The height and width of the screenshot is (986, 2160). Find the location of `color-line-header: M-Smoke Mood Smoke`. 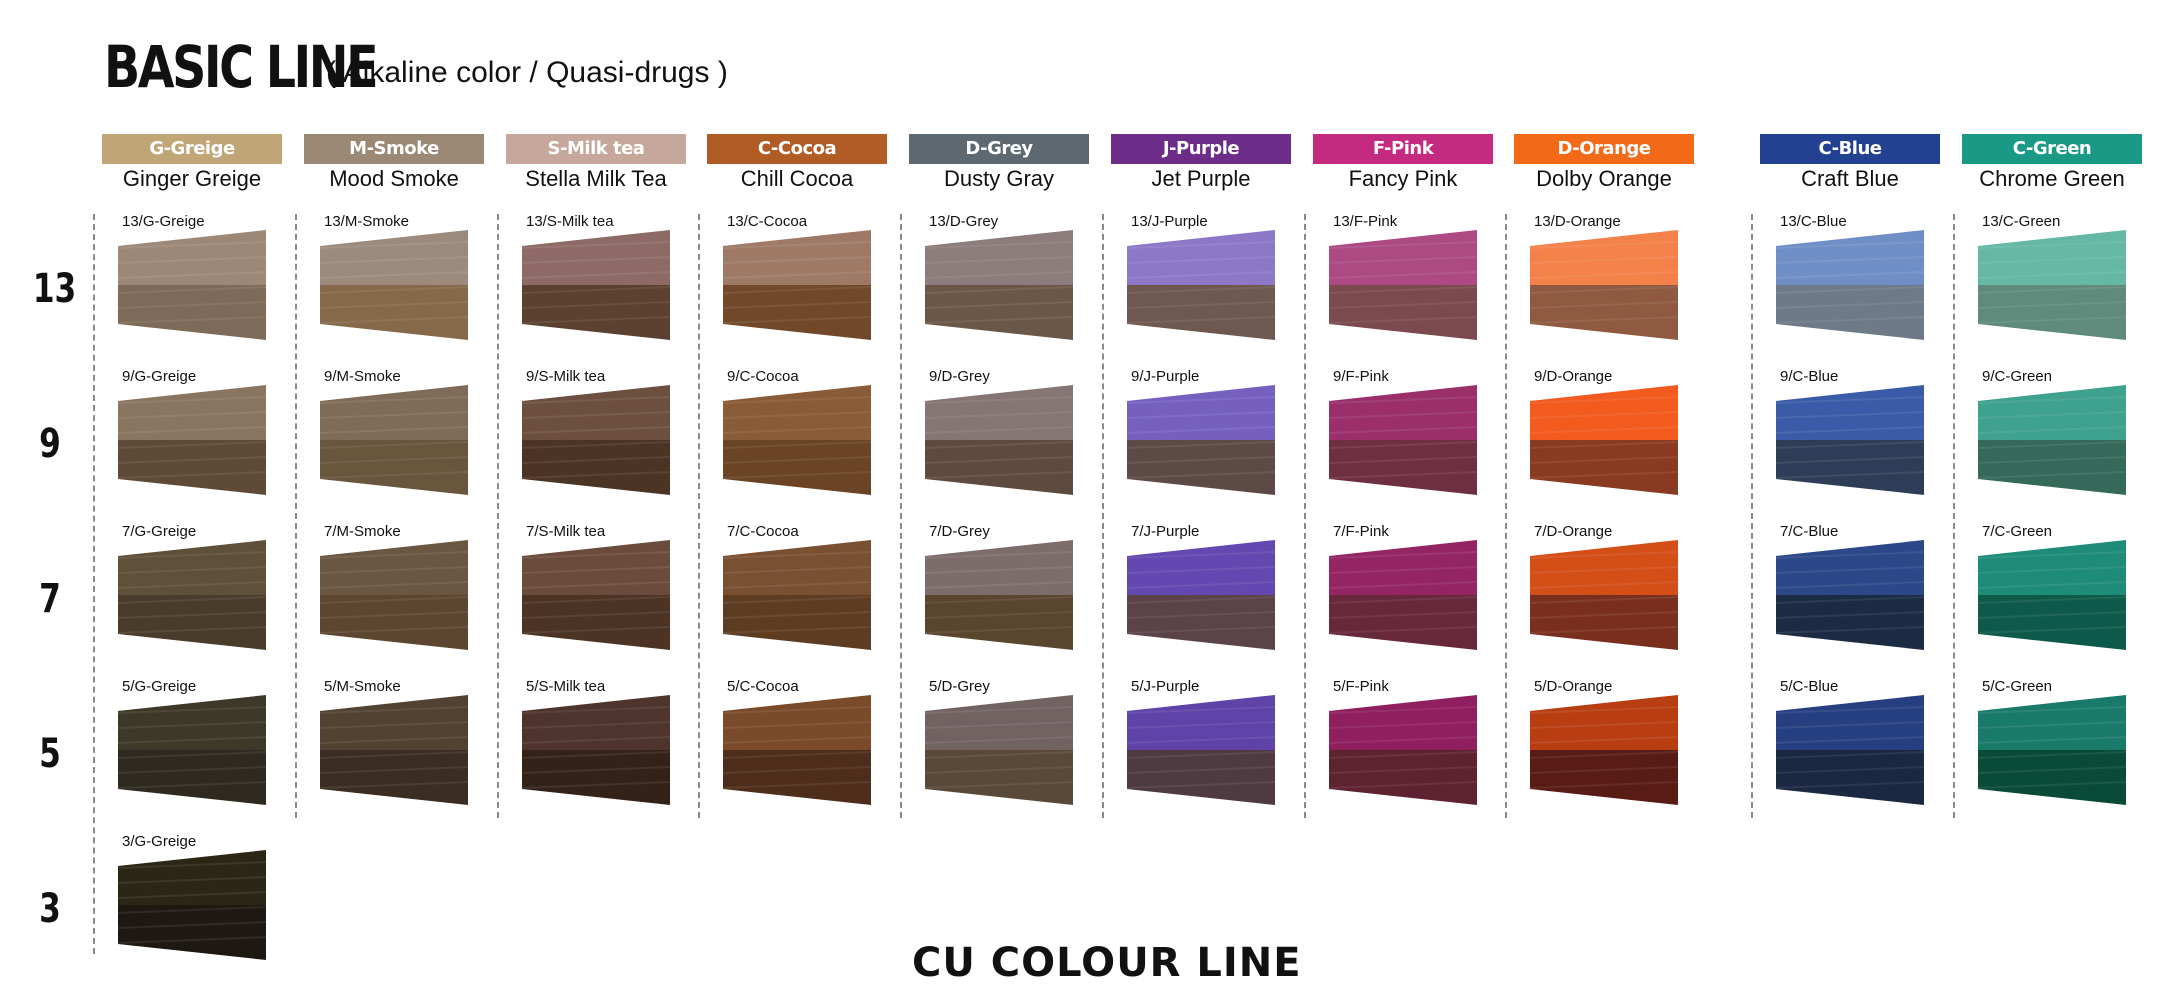

color-line-header: M-Smoke Mood Smoke is located at coordinates (394, 163).